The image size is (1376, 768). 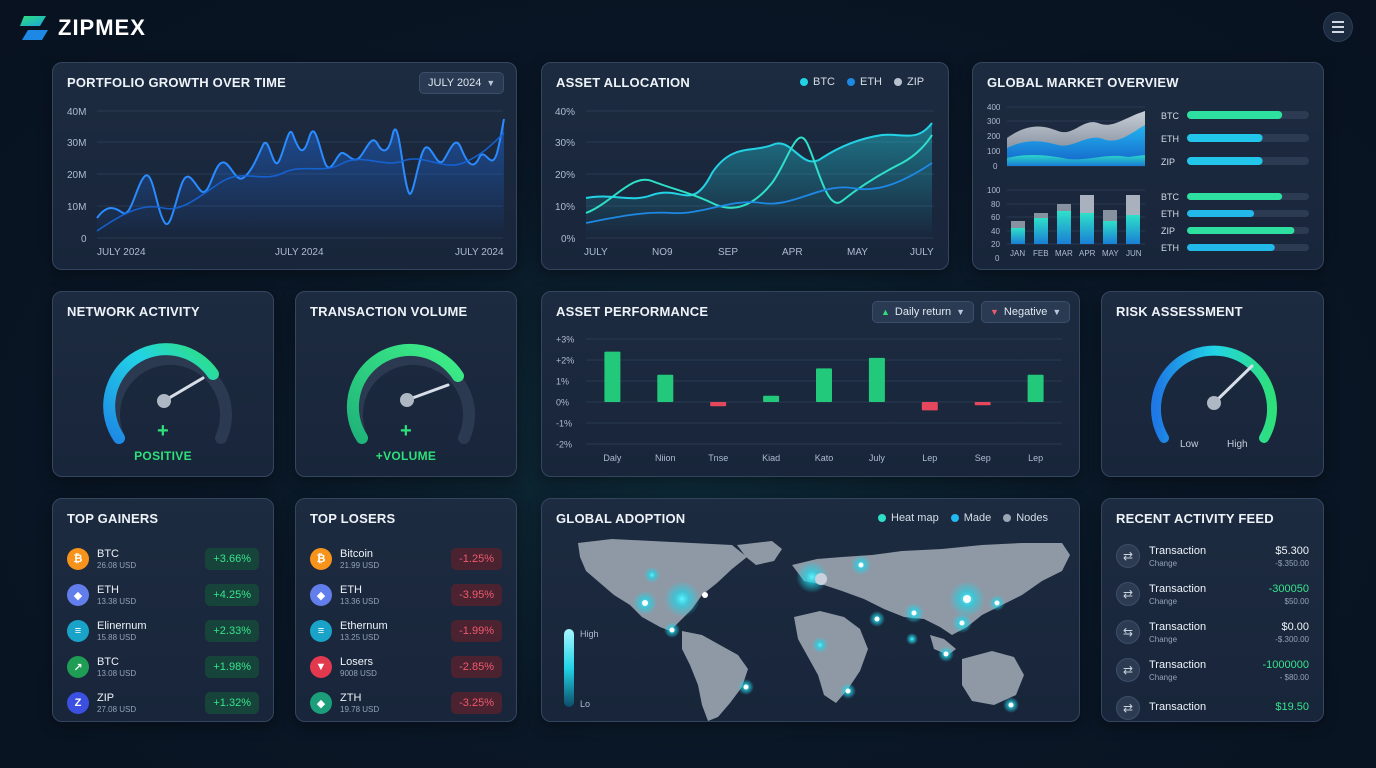 I want to click on amount-value: $0.00, so click(x=1295, y=626).